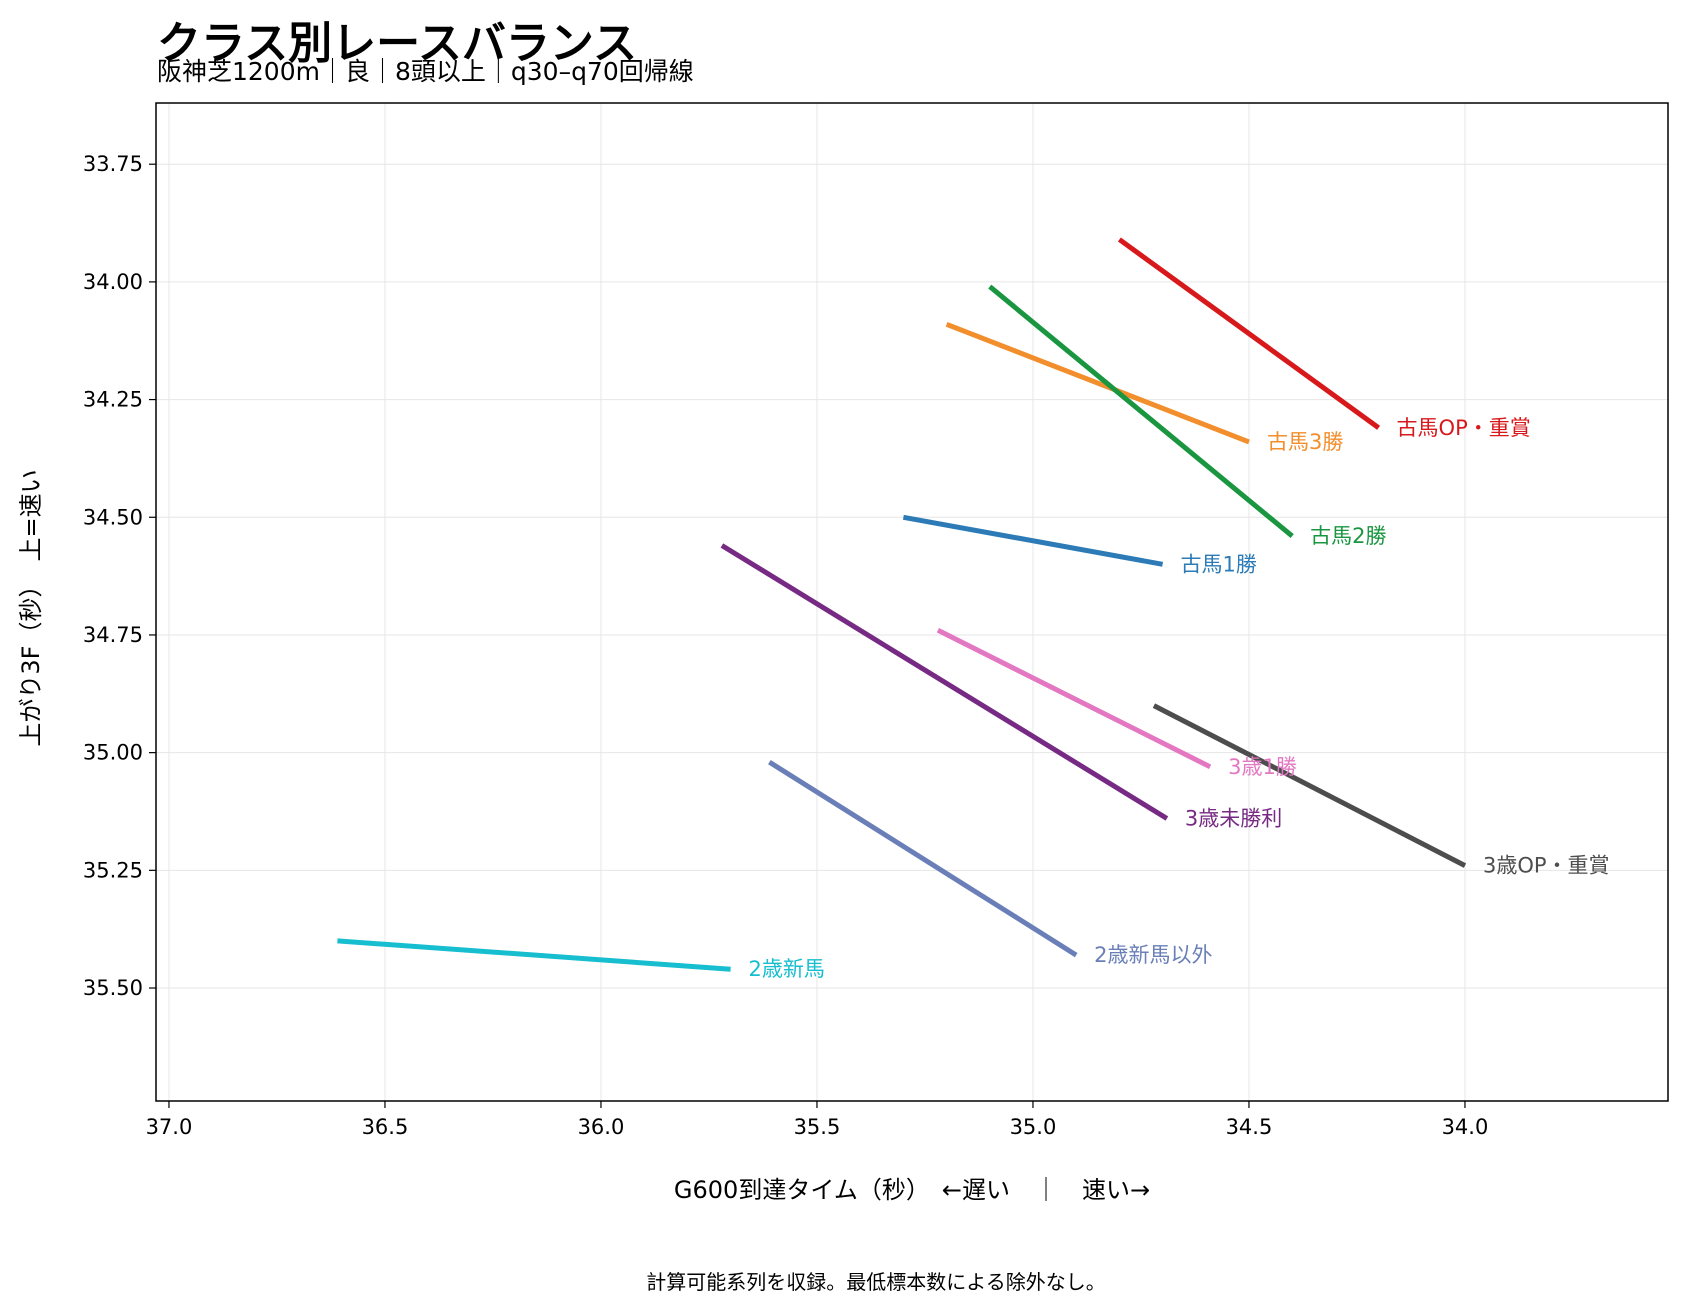  What do you see at coordinates (1262, 767) in the screenshot?
I see `series-label: 3歳1勝` at bounding box center [1262, 767].